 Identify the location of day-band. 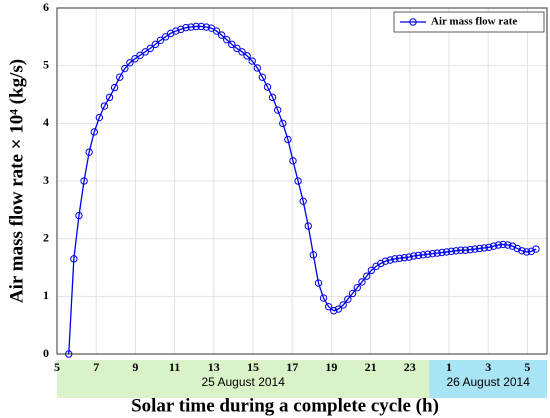
(488, 379).